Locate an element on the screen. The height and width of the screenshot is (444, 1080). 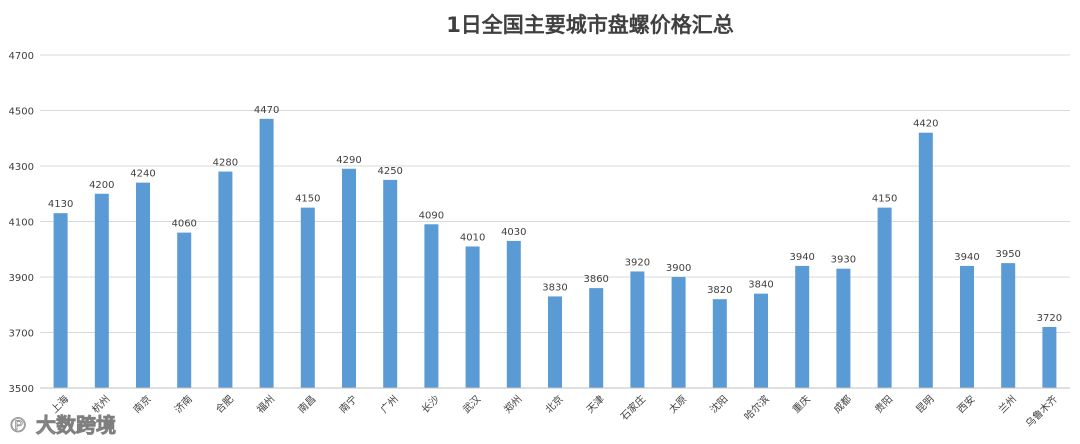
y-axis-ticks: 3500 3700 3900 4100 4300 4500 4700 is located at coordinates (21, 223).